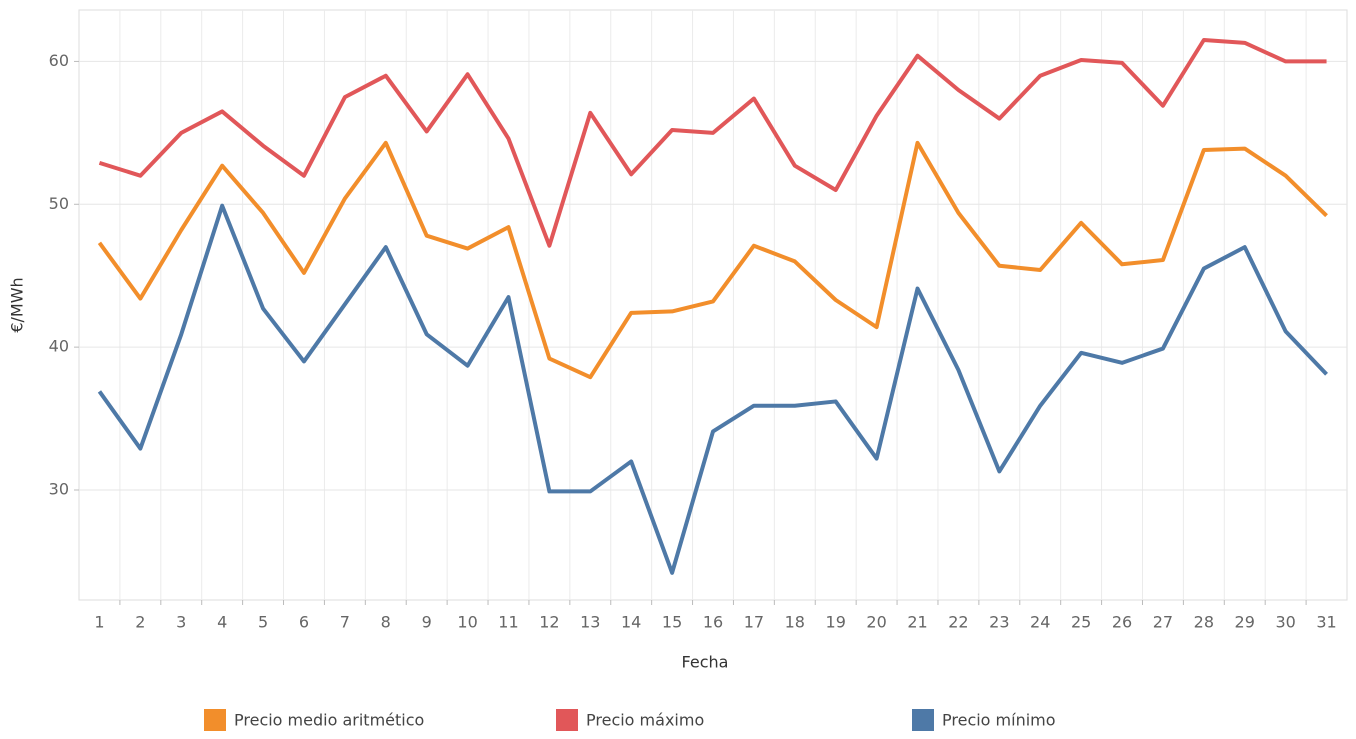  I want to click on x-tick-label: 19, so click(836, 622).